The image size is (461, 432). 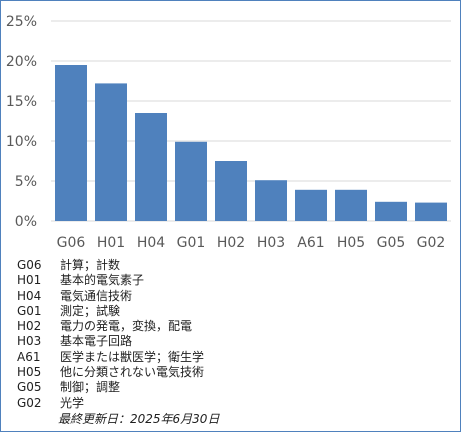 What do you see at coordinates (237, 341) in the screenshot?
I see `legend-item: H03 基本電子回路` at bounding box center [237, 341].